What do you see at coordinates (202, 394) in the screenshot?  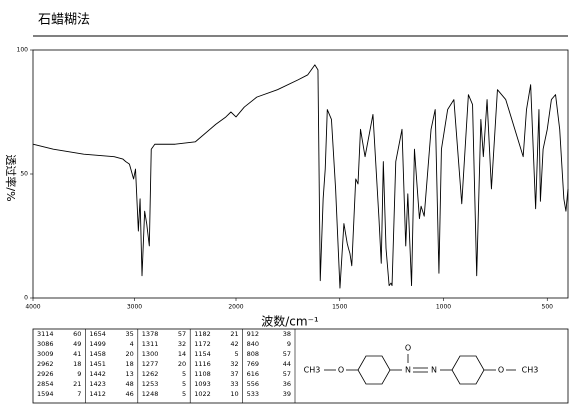 I see `wavenumber: 1022` at bounding box center [202, 394].